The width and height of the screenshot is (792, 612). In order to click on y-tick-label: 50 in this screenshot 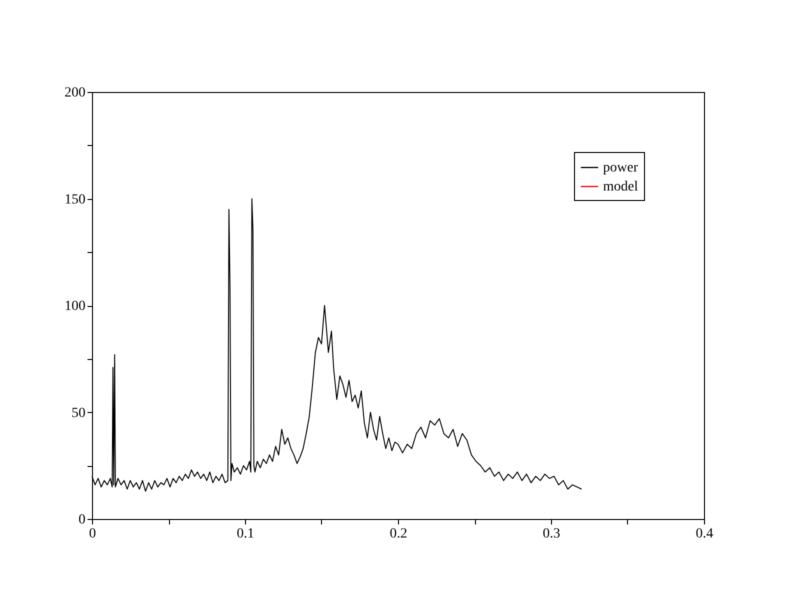, I will do `click(79, 413)`.